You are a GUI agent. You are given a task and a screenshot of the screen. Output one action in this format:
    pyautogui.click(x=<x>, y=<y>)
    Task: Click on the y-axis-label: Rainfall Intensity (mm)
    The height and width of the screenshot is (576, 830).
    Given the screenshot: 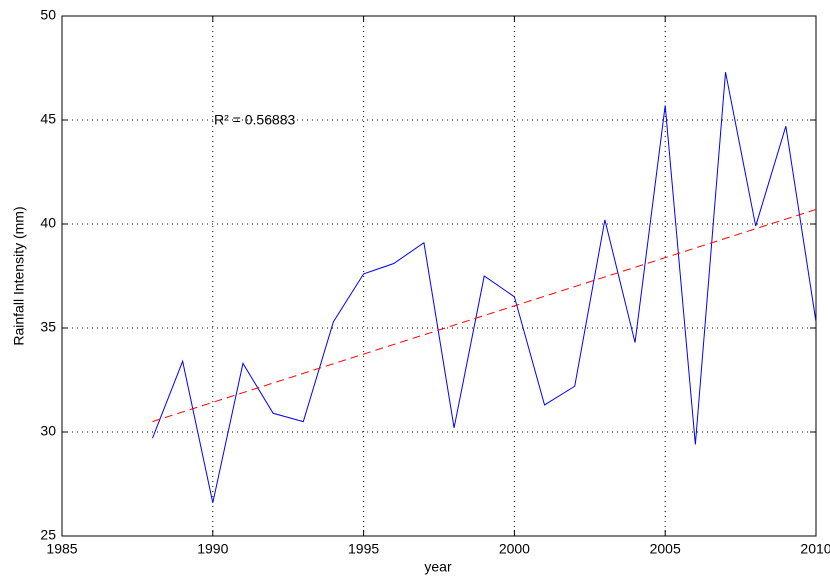 What is the action you would take?
    pyautogui.click(x=19, y=275)
    